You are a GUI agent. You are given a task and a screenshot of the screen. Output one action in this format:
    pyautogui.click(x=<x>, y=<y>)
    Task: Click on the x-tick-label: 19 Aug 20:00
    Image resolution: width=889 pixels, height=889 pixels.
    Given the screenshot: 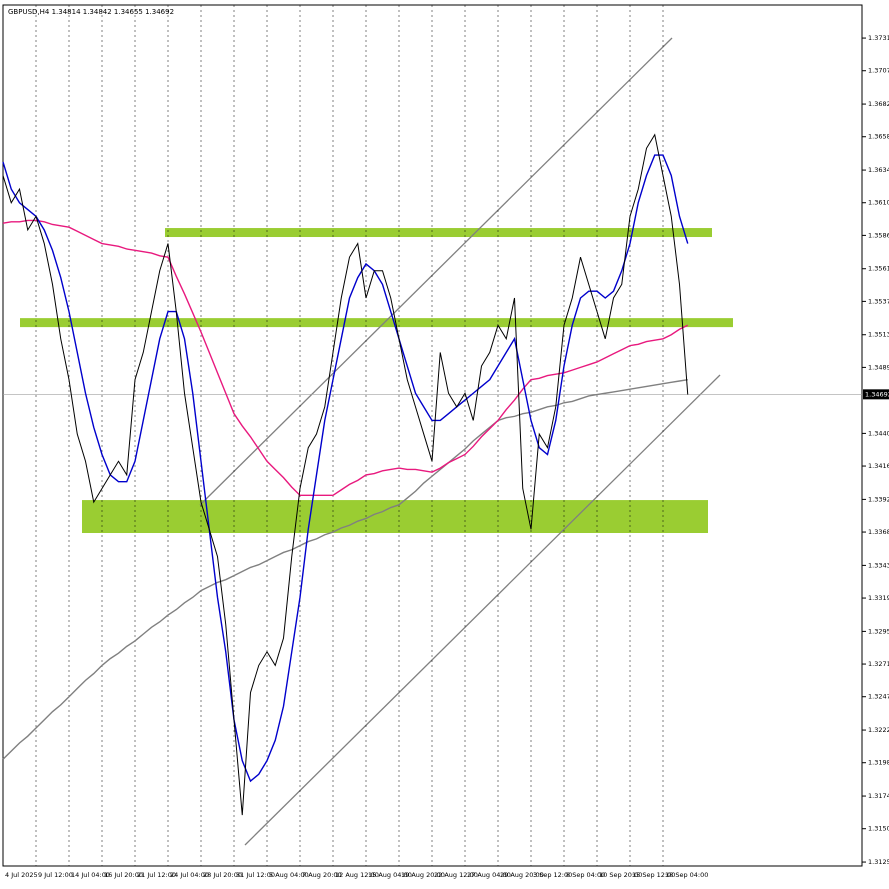 What is the action you would take?
    pyautogui.click(x=423, y=875)
    